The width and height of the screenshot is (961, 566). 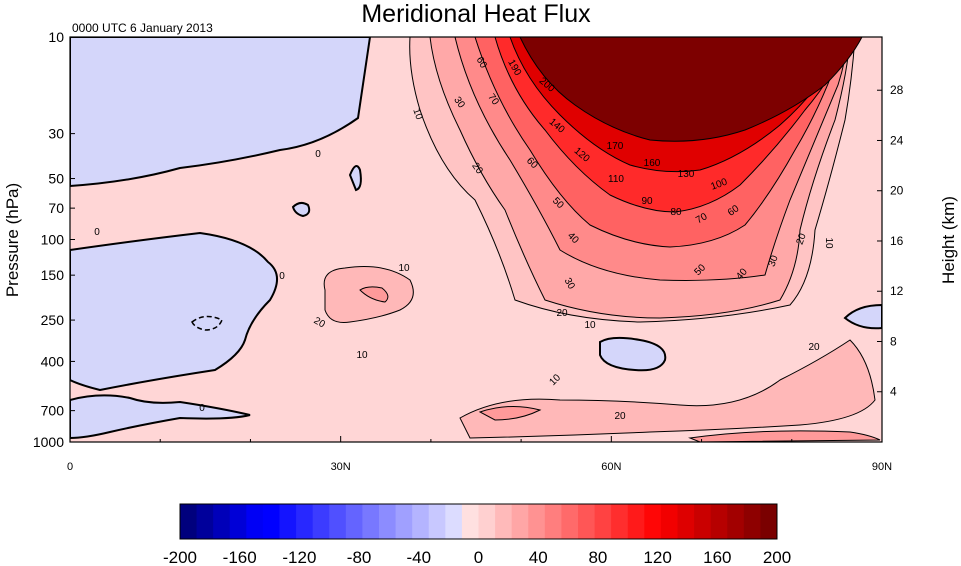 What do you see at coordinates (882, 467) in the screenshot?
I see `latitude-tick-label: 90N` at bounding box center [882, 467].